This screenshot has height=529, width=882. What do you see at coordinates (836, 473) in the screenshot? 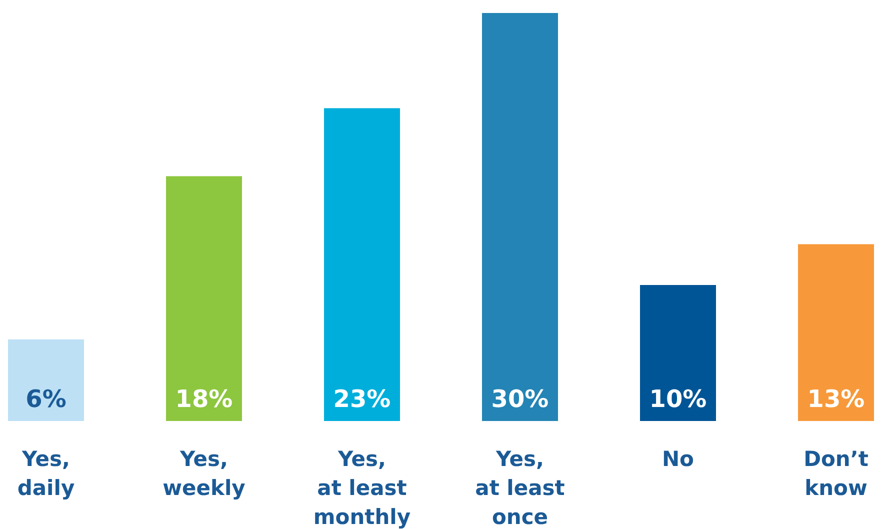
I see `x-tick-label: Don’t know` at bounding box center [836, 473].